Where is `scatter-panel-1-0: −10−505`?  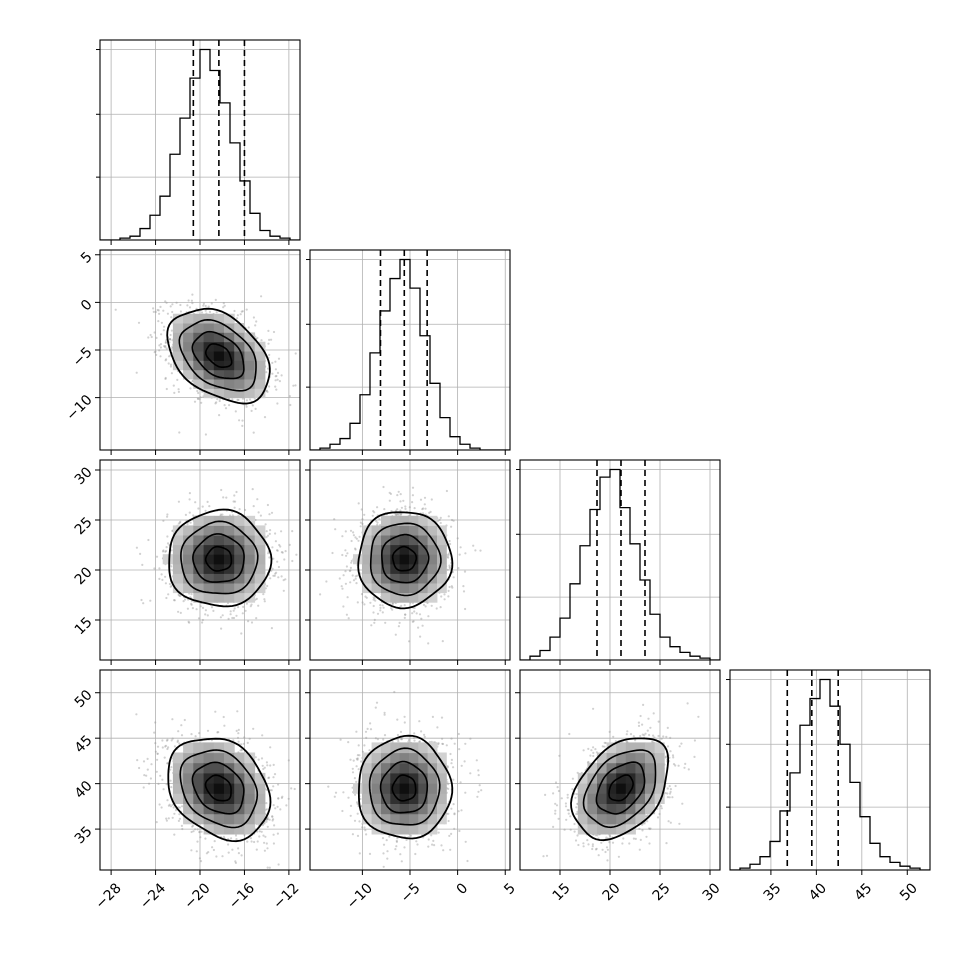
scatter-panel-1-0: −10−505 is located at coordinates (182, 352).